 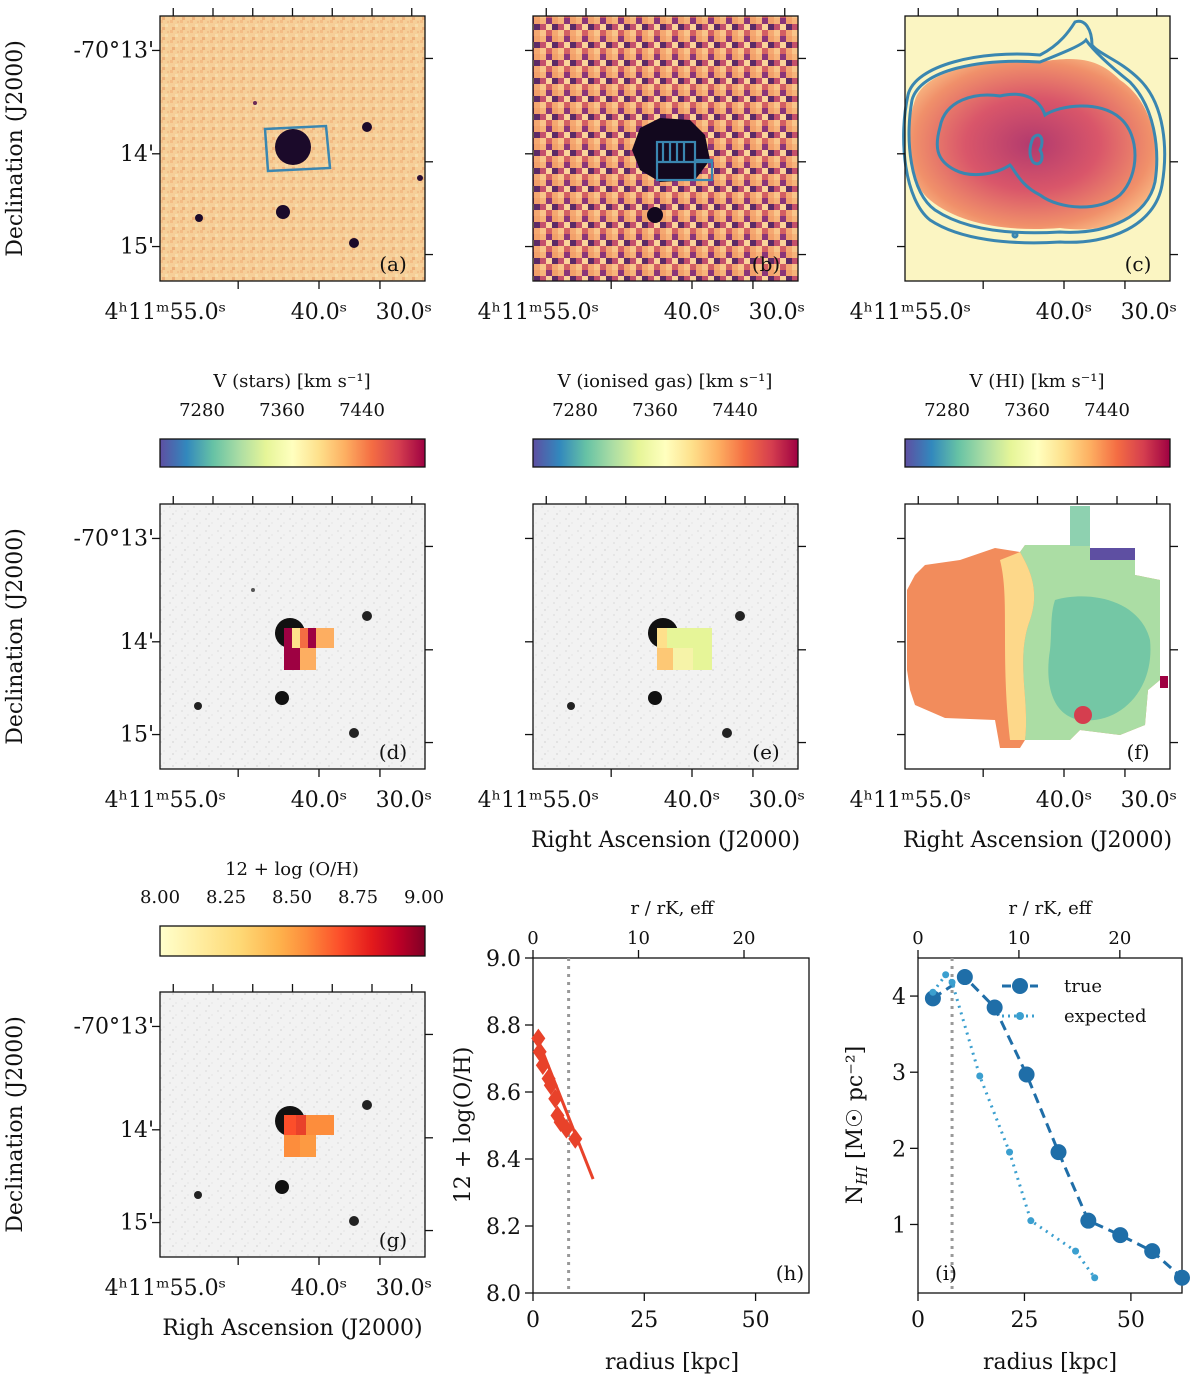 I want to click on panel-tag-g: (g), so click(x=393, y=1240).